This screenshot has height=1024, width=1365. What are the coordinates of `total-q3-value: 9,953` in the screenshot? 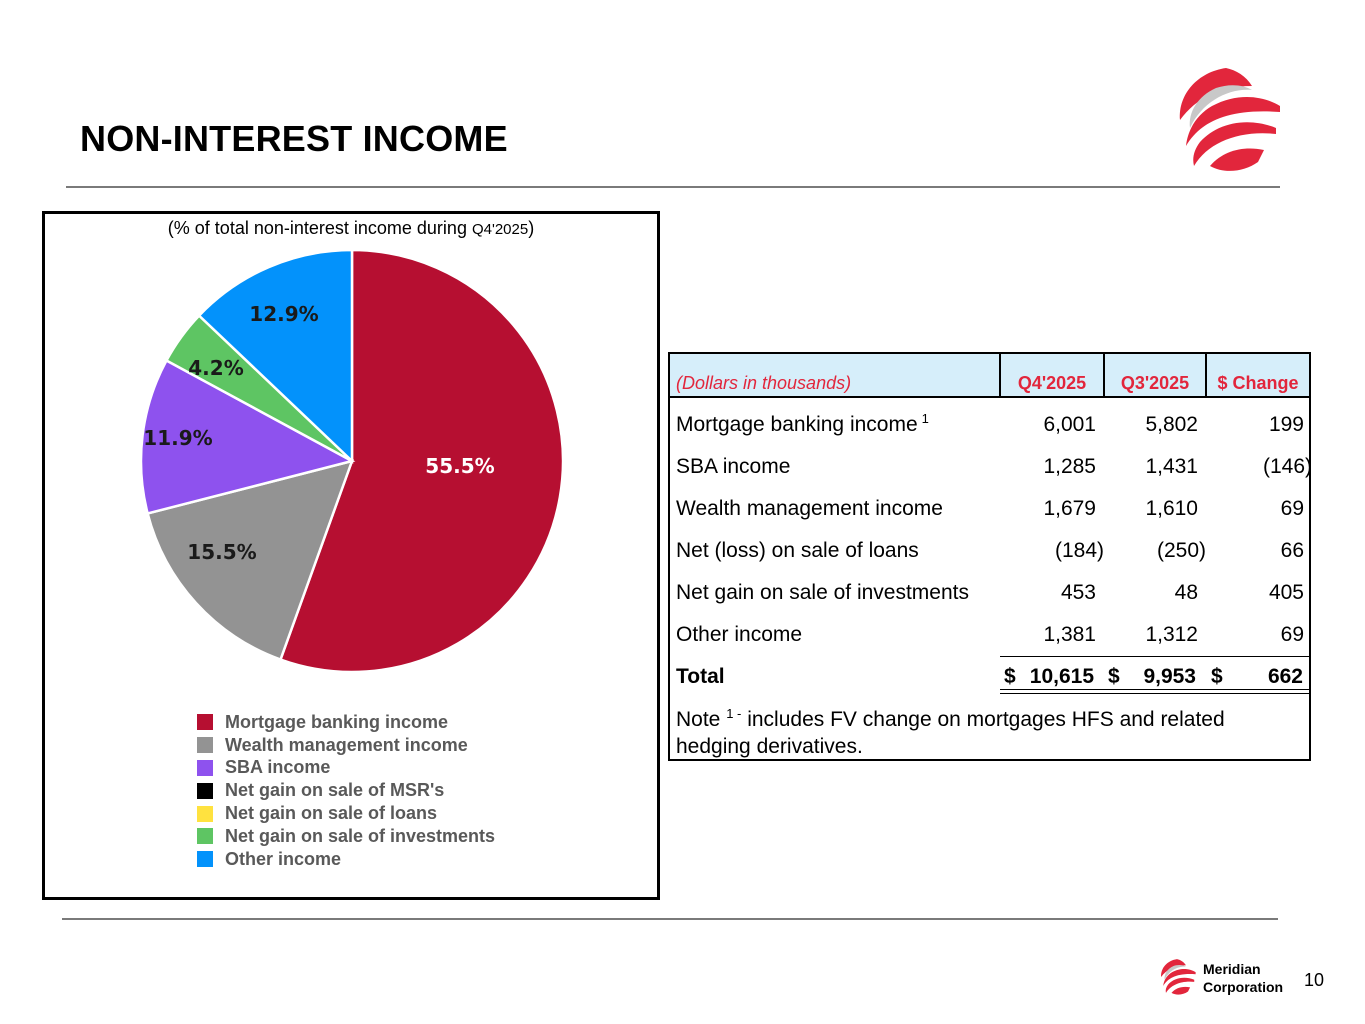 It's located at (1169, 676).